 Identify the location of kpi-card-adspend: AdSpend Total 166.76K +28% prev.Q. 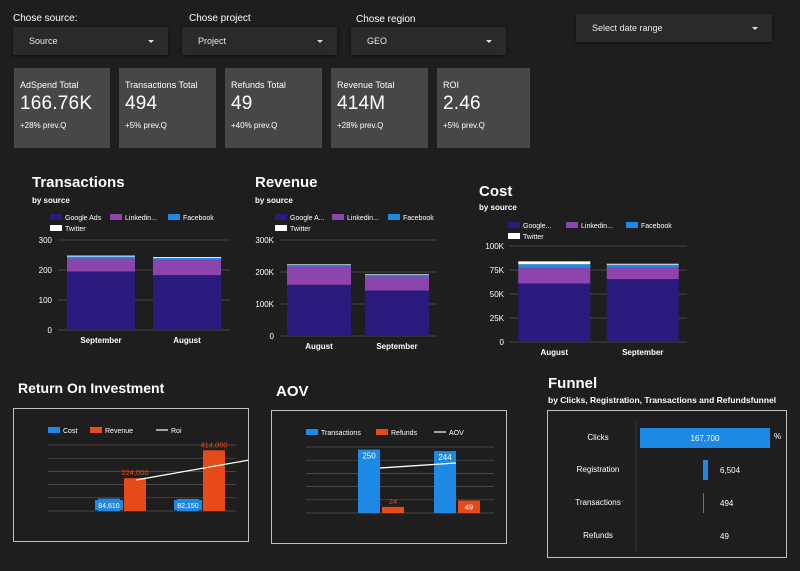
(62, 108).